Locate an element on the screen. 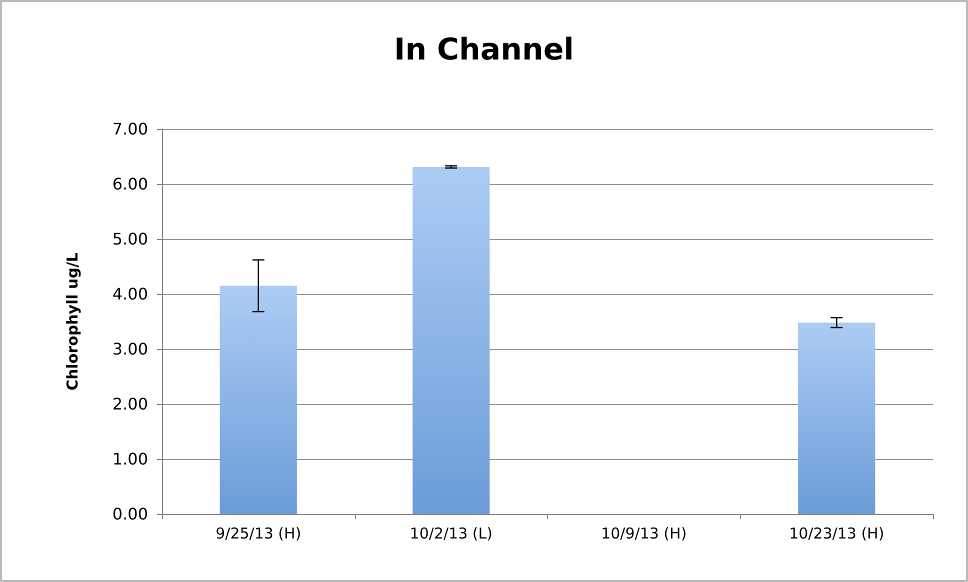  y-tick-label: 0.00 is located at coordinates (130, 514).